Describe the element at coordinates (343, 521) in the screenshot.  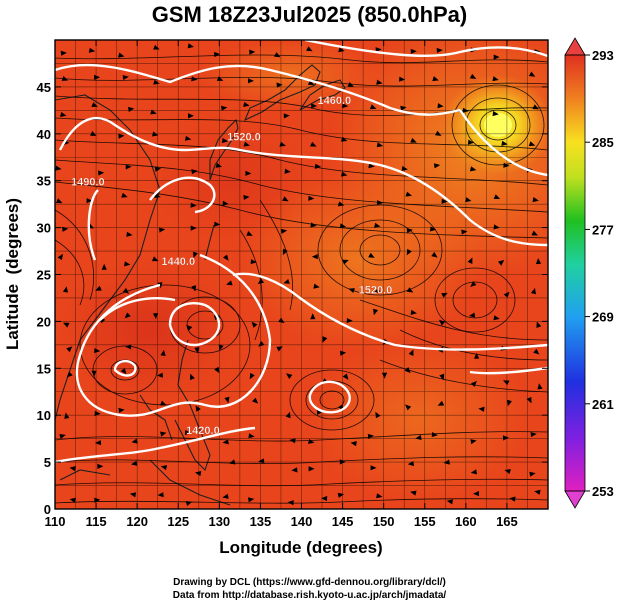
I see `x-tick-label: 145` at that location.